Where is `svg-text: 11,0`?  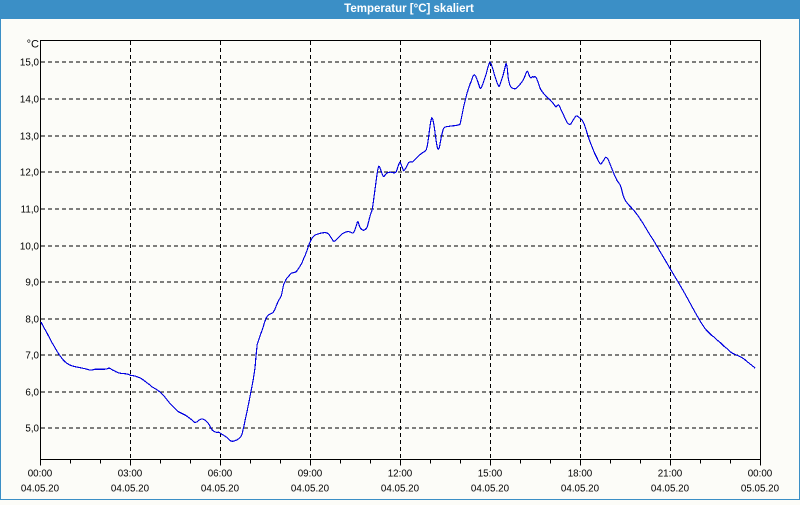 svg-text: 11,0 is located at coordinates (30, 209).